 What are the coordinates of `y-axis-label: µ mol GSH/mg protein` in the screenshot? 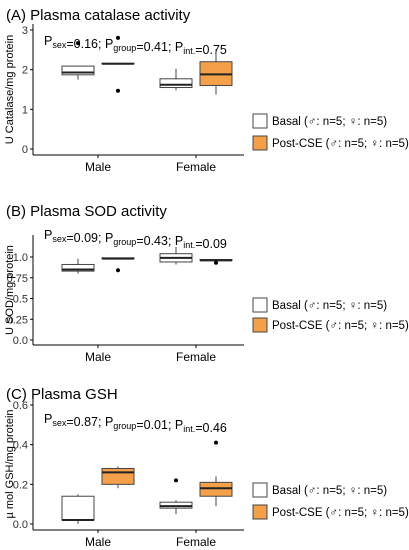 It's located at (10, 463).